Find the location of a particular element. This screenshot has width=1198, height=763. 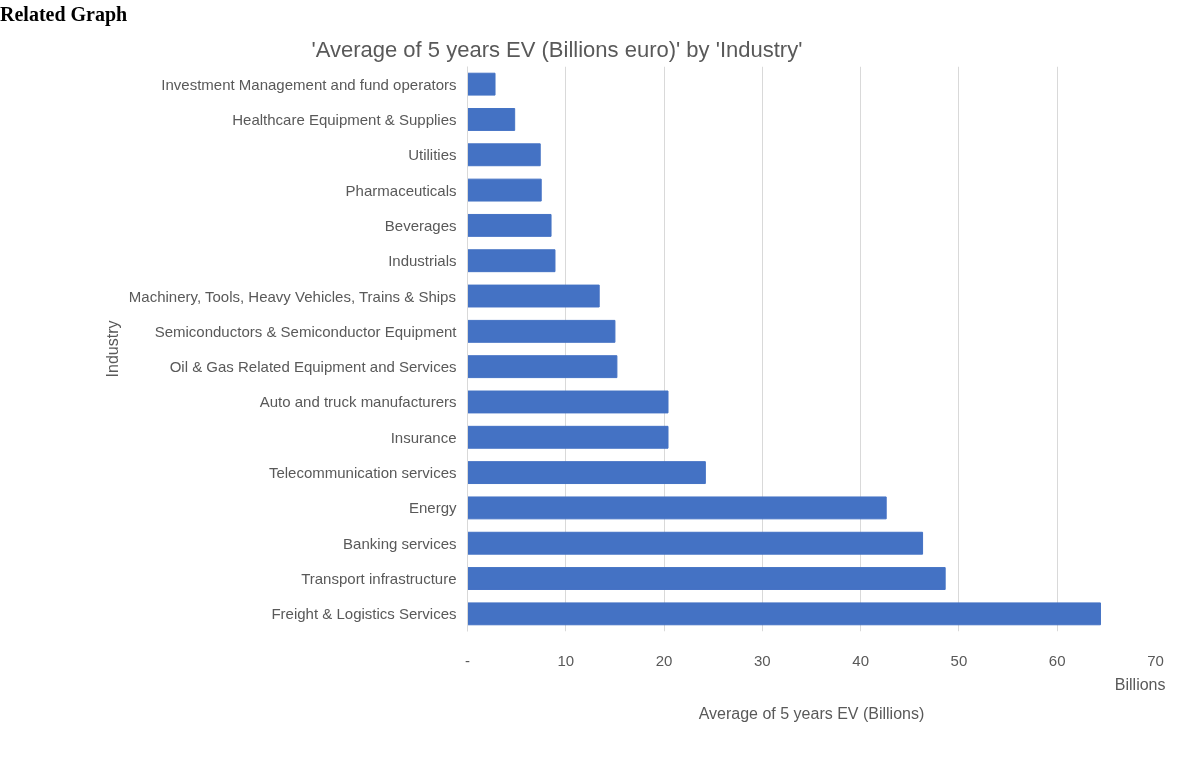

x-tick-label: 40 is located at coordinates (860, 660).